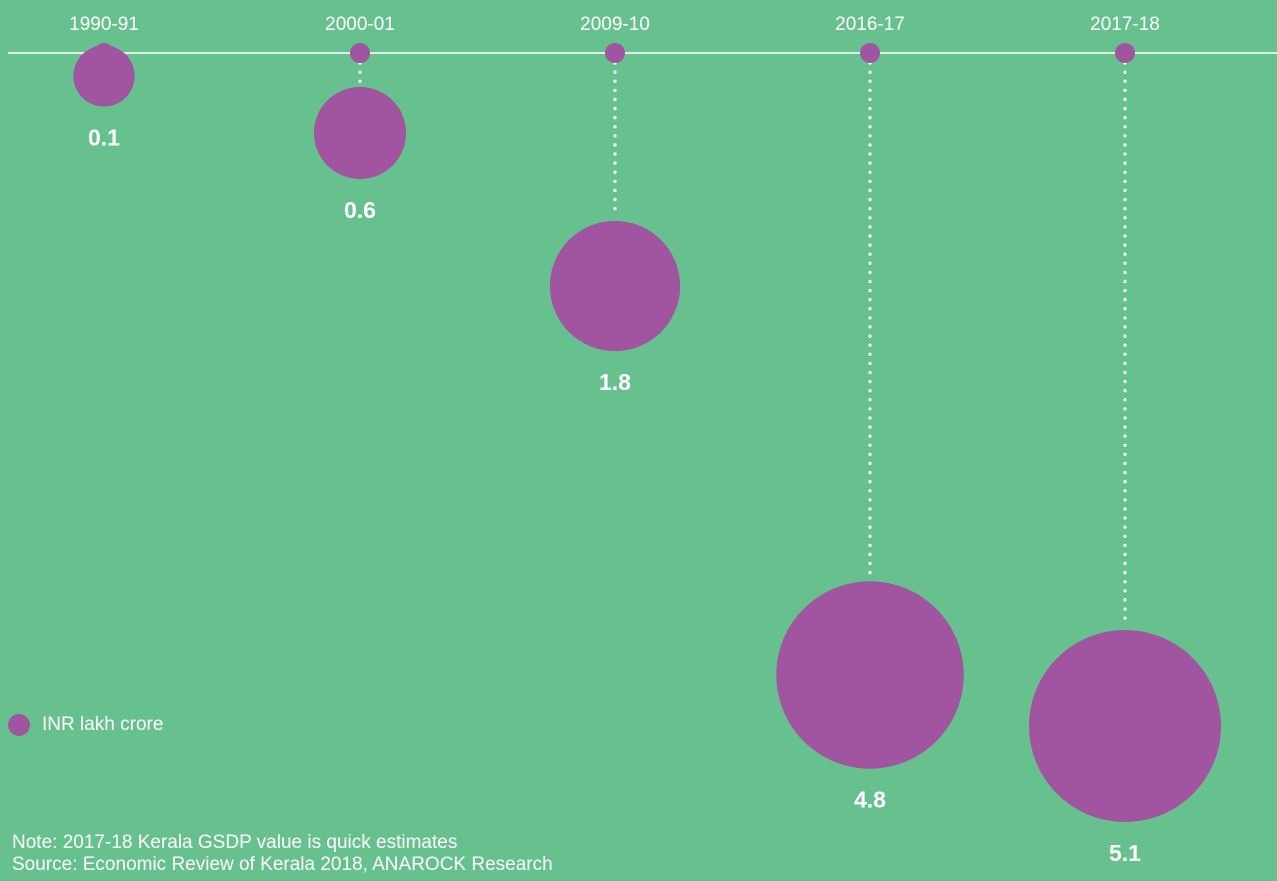 This screenshot has width=1277, height=881. What do you see at coordinates (19, 725) in the screenshot?
I see `legend-bubble-icon` at bounding box center [19, 725].